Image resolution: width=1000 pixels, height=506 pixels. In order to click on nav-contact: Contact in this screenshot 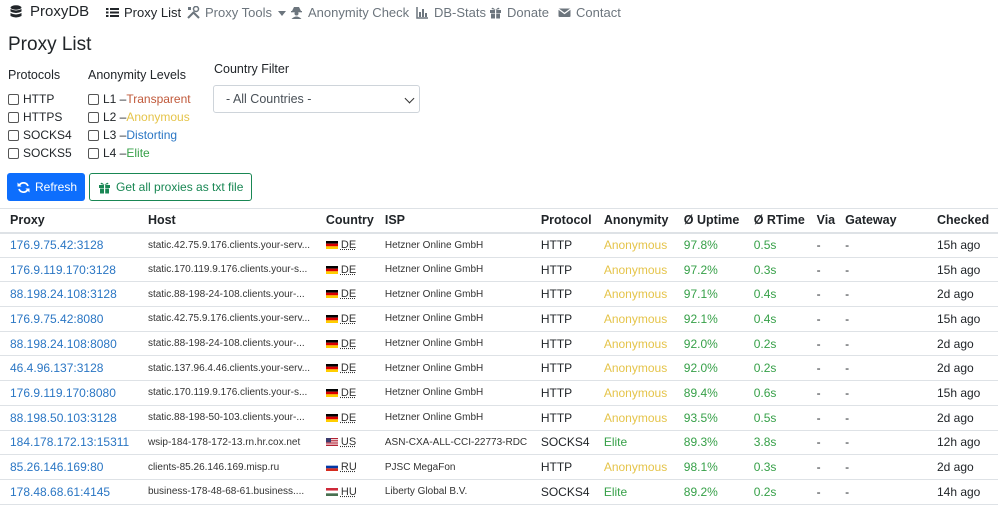, I will do `click(589, 12)`.